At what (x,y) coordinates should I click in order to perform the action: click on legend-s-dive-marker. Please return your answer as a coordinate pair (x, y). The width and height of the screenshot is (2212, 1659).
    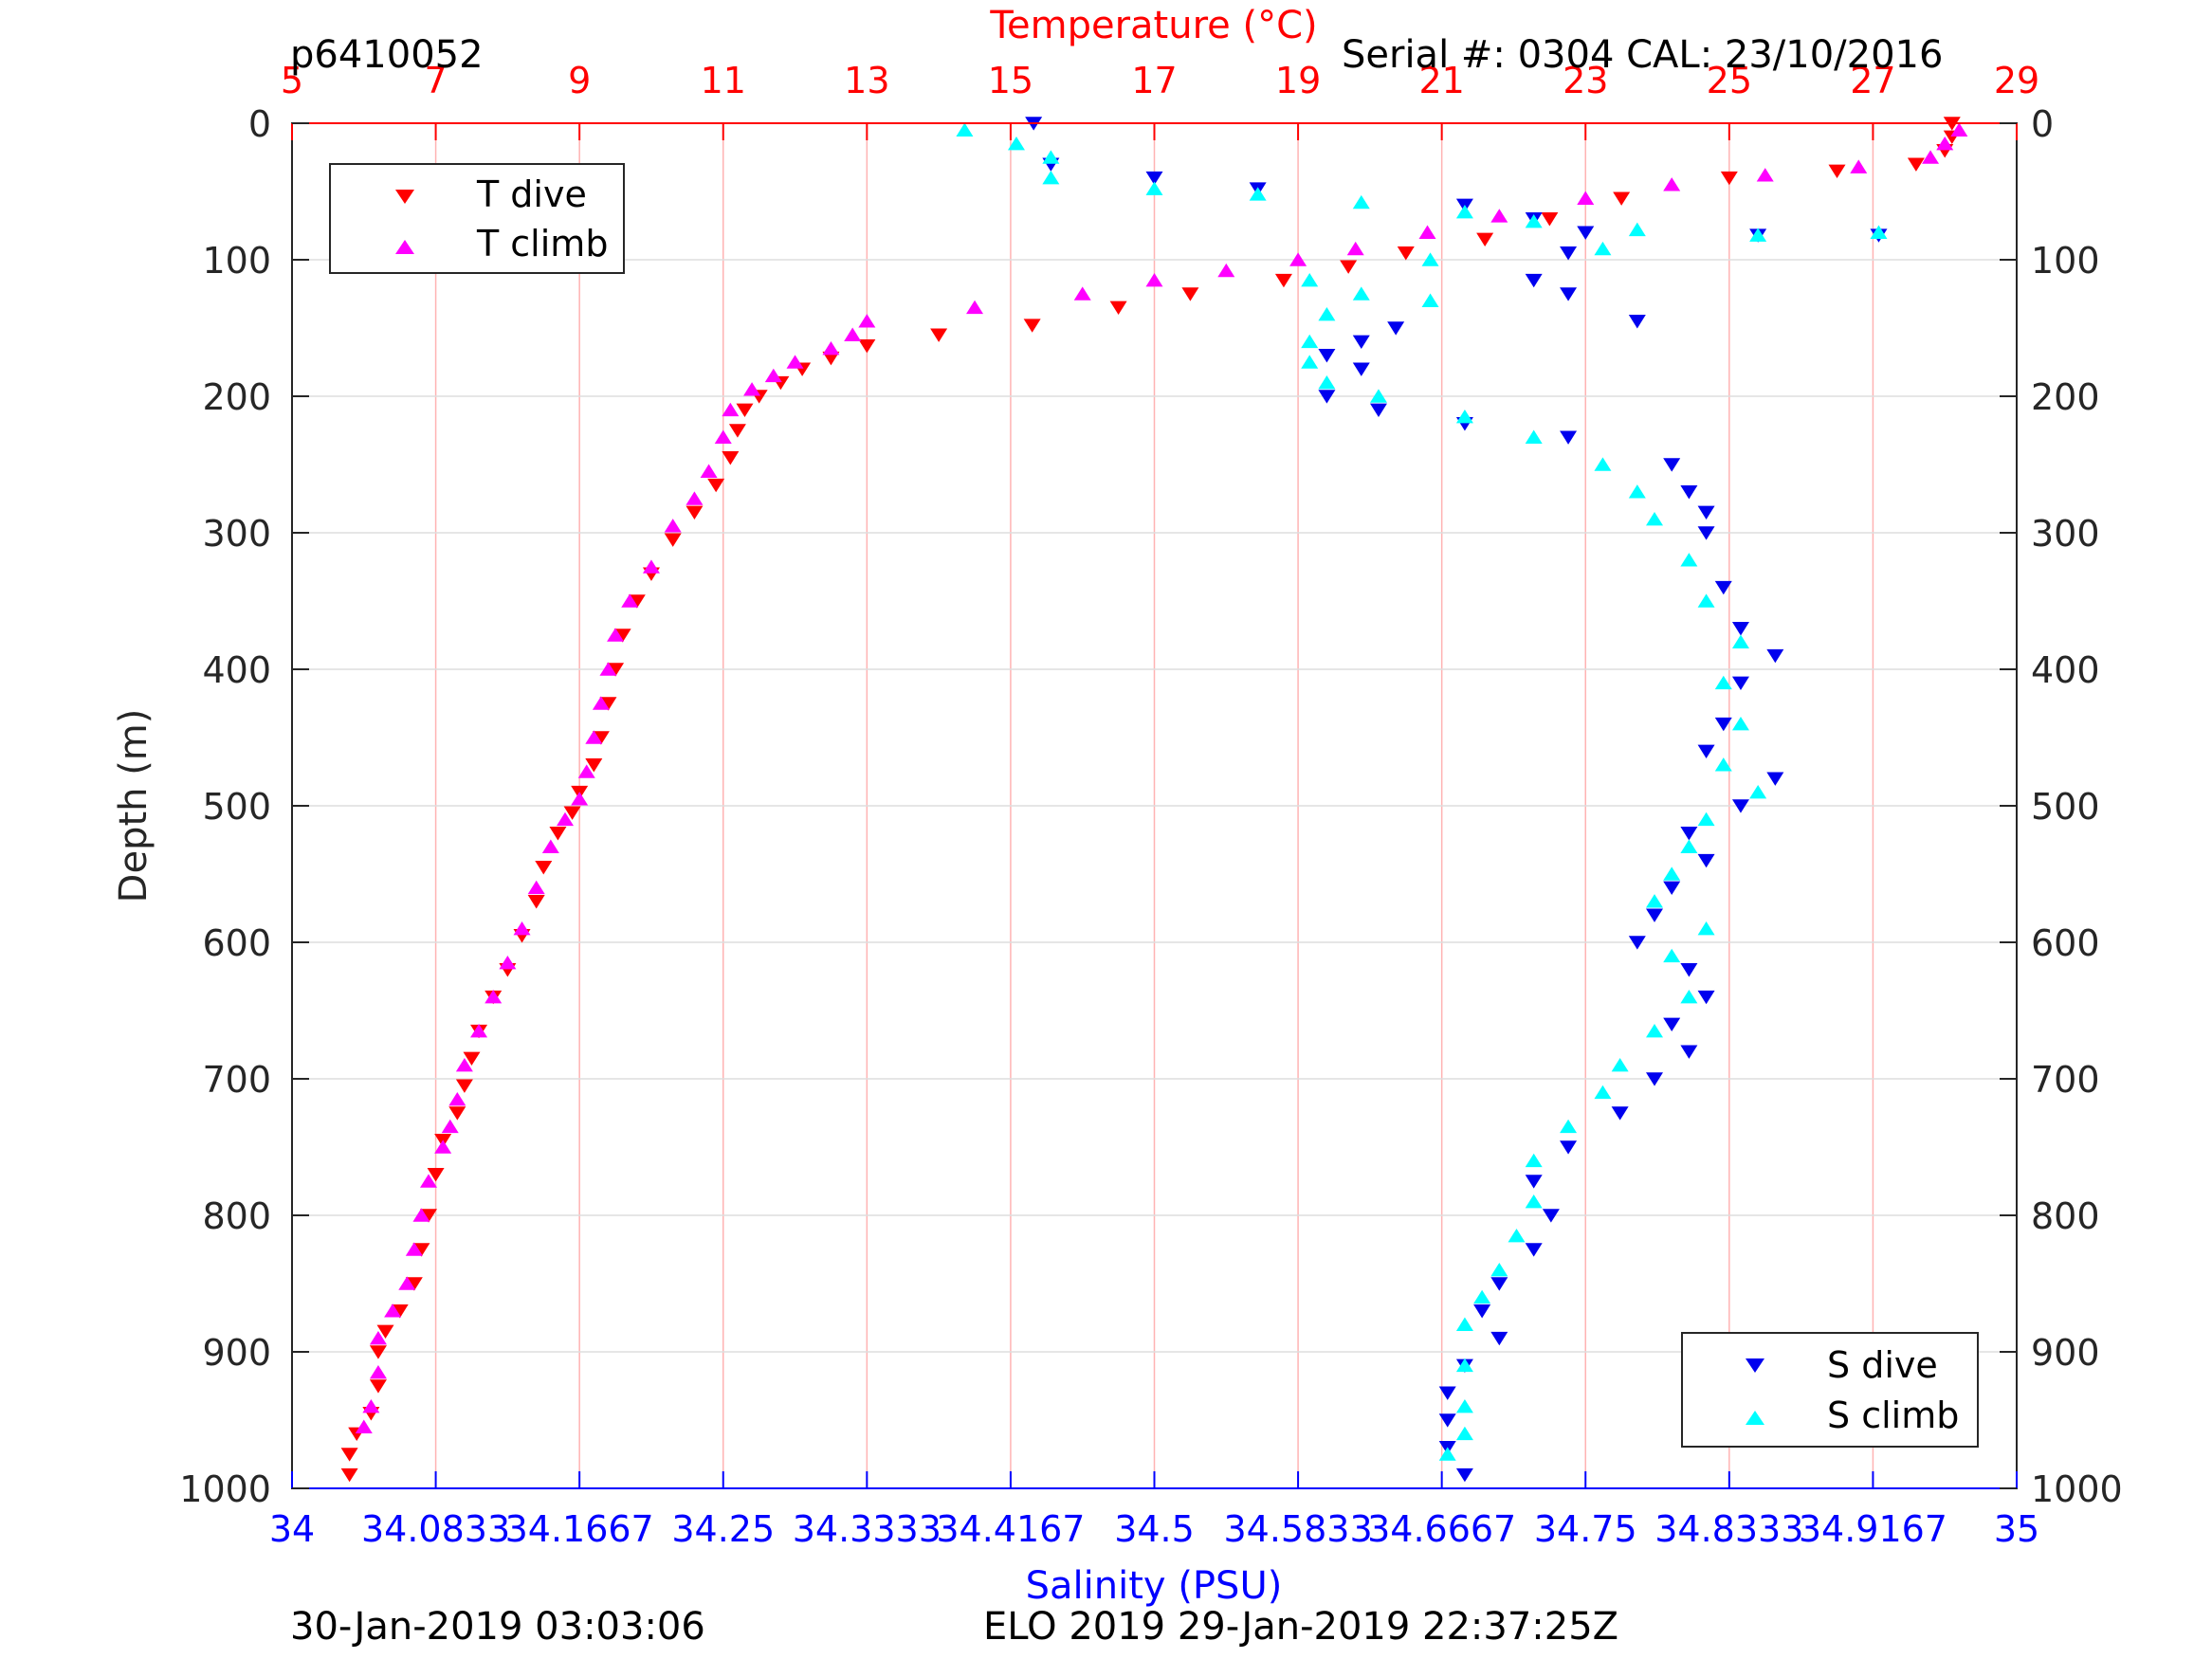
    Looking at the image, I should click on (1755, 1365).